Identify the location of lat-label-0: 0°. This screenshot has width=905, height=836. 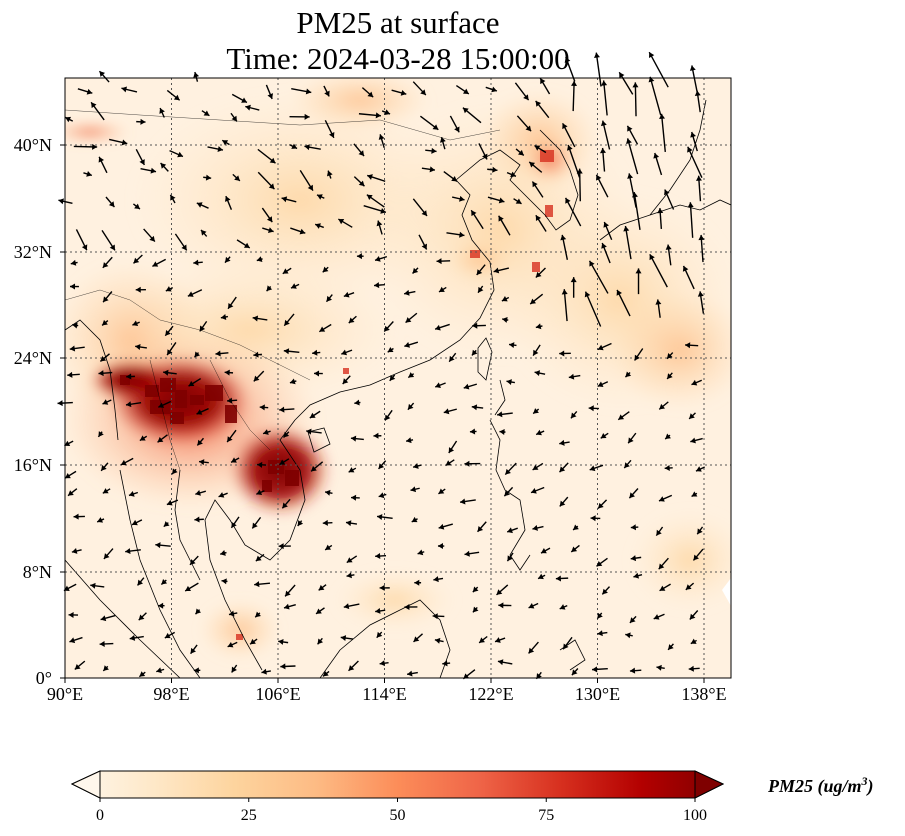
(44, 678).